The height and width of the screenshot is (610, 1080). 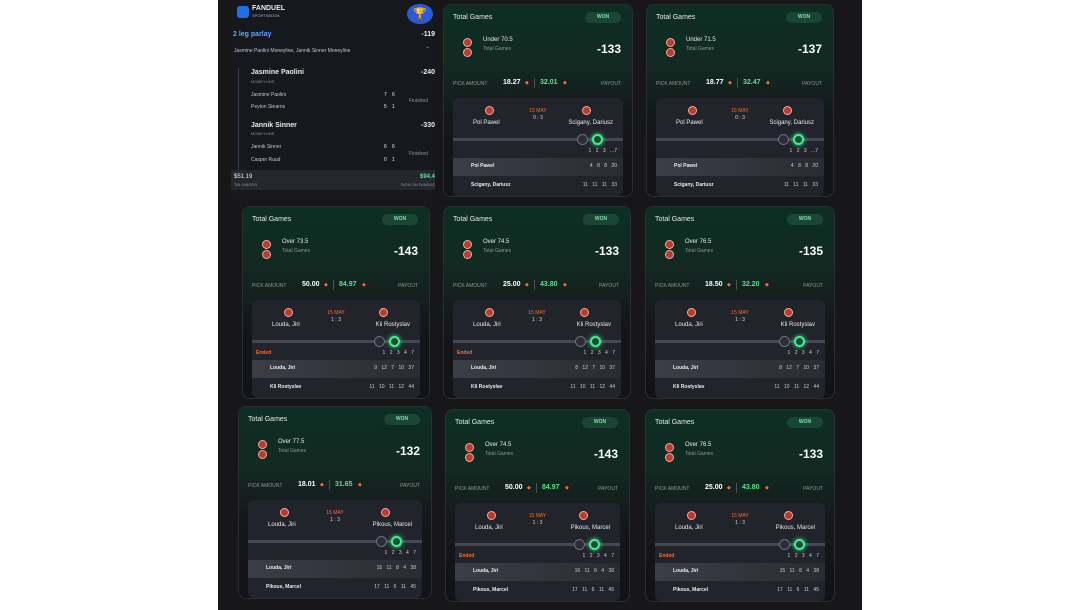 What do you see at coordinates (393, 160) in the screenshot?
I see `leg2-row2-s2: 1` at bounding box center [393, 160].